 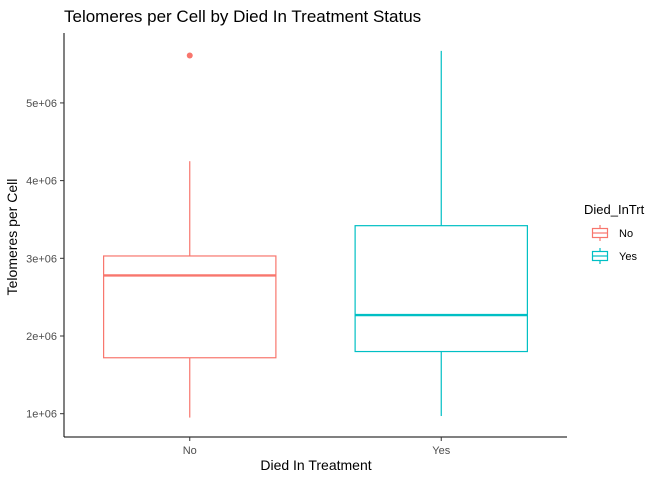 I want to click on legend-entry-no: No, so click(x=612, y=233).